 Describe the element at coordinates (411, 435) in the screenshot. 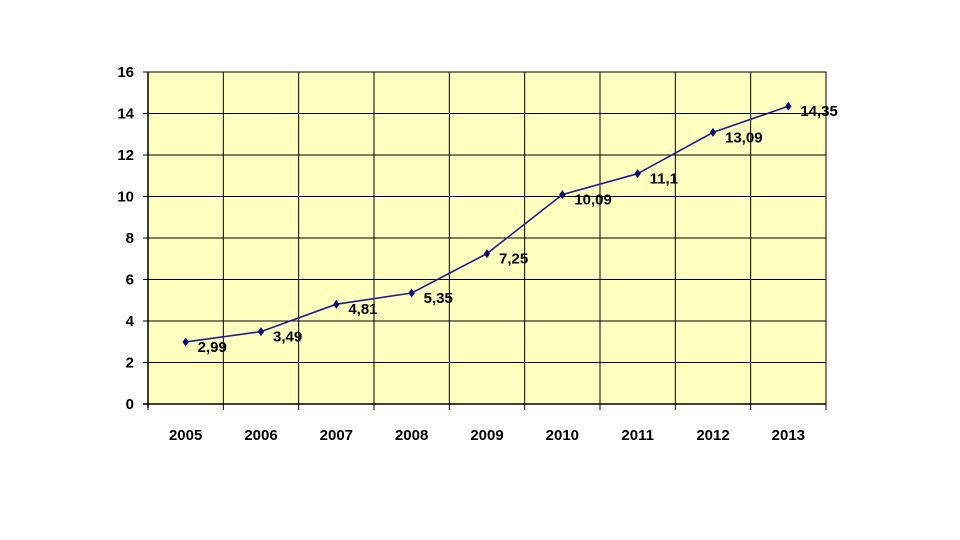

I see `x-tick-label: 2008` at that location.